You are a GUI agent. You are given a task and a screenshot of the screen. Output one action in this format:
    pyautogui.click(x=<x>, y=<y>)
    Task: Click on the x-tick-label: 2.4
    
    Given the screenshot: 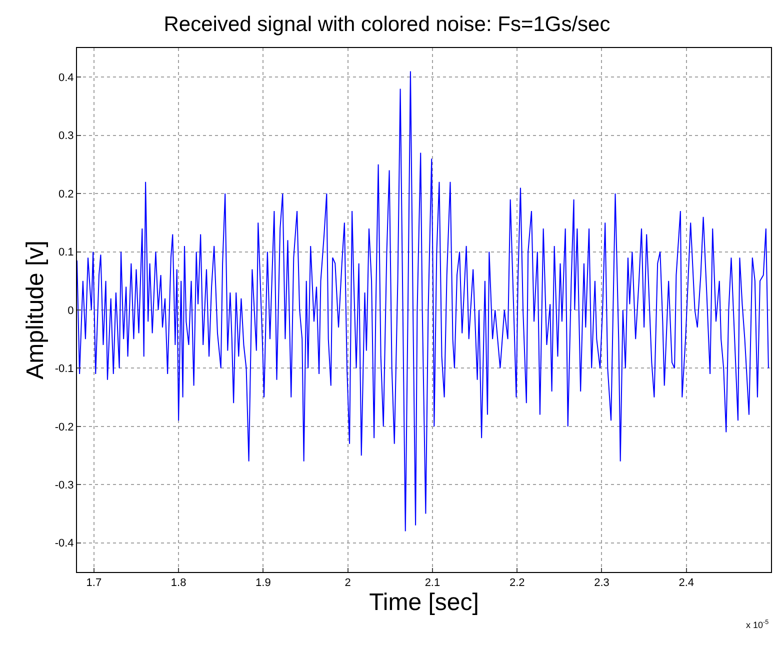 What is the action you would take?
    pyautogui.click(x=686, y=583)
    